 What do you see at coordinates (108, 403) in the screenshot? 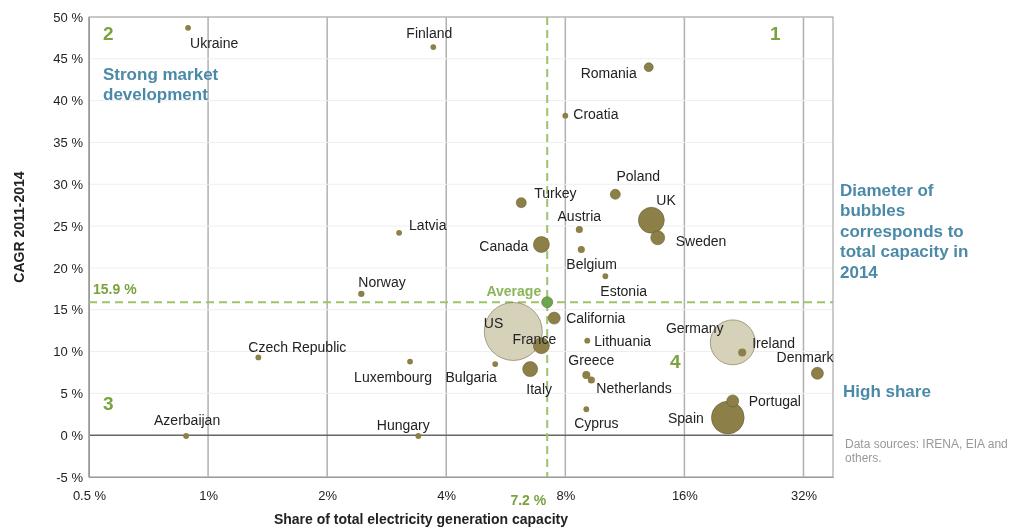
I see `annotation: 3` at bounding box center [108, 403].